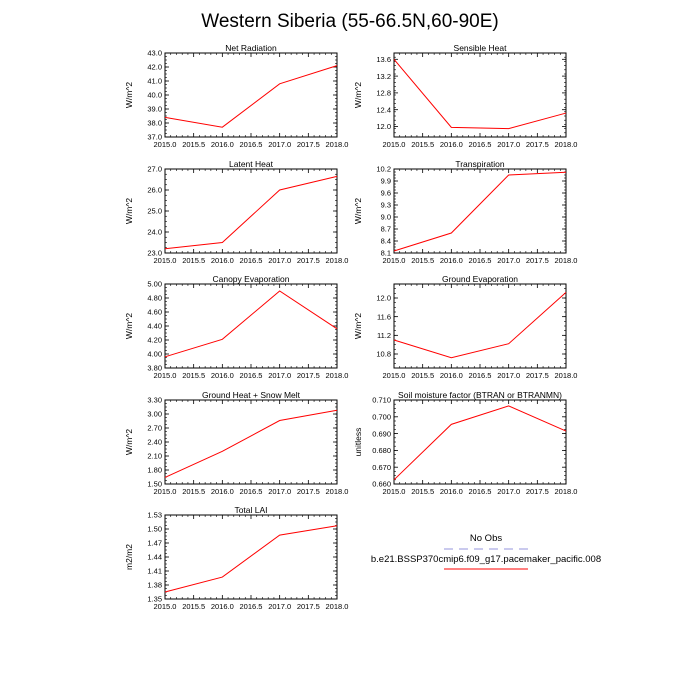 This screenshot has height=700, width=700. What do you see at coordinates (154, 284) in the screenshot?
I see `y-tick-label: 5.00` at bounding box center [154, 284].